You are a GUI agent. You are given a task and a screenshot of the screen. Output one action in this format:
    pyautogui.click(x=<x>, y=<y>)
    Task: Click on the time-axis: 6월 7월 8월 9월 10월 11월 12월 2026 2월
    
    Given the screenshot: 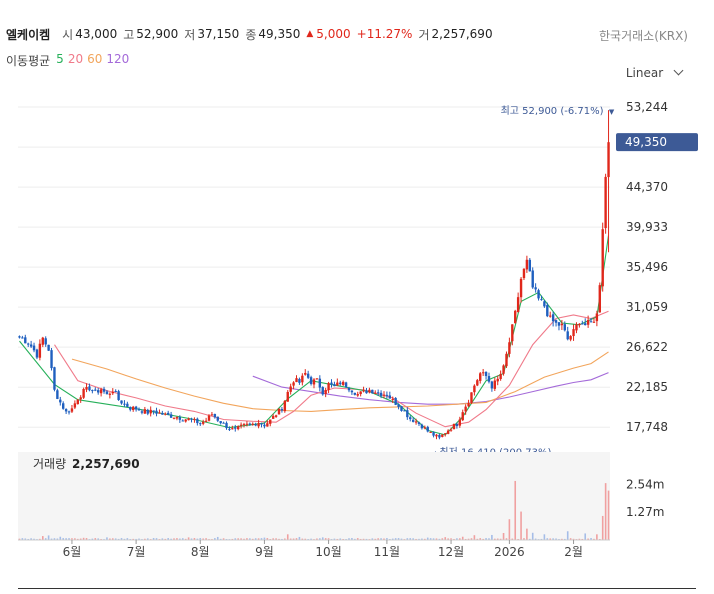 What is the action you would take?
    pyautogui.click(x=314, y=549)
    